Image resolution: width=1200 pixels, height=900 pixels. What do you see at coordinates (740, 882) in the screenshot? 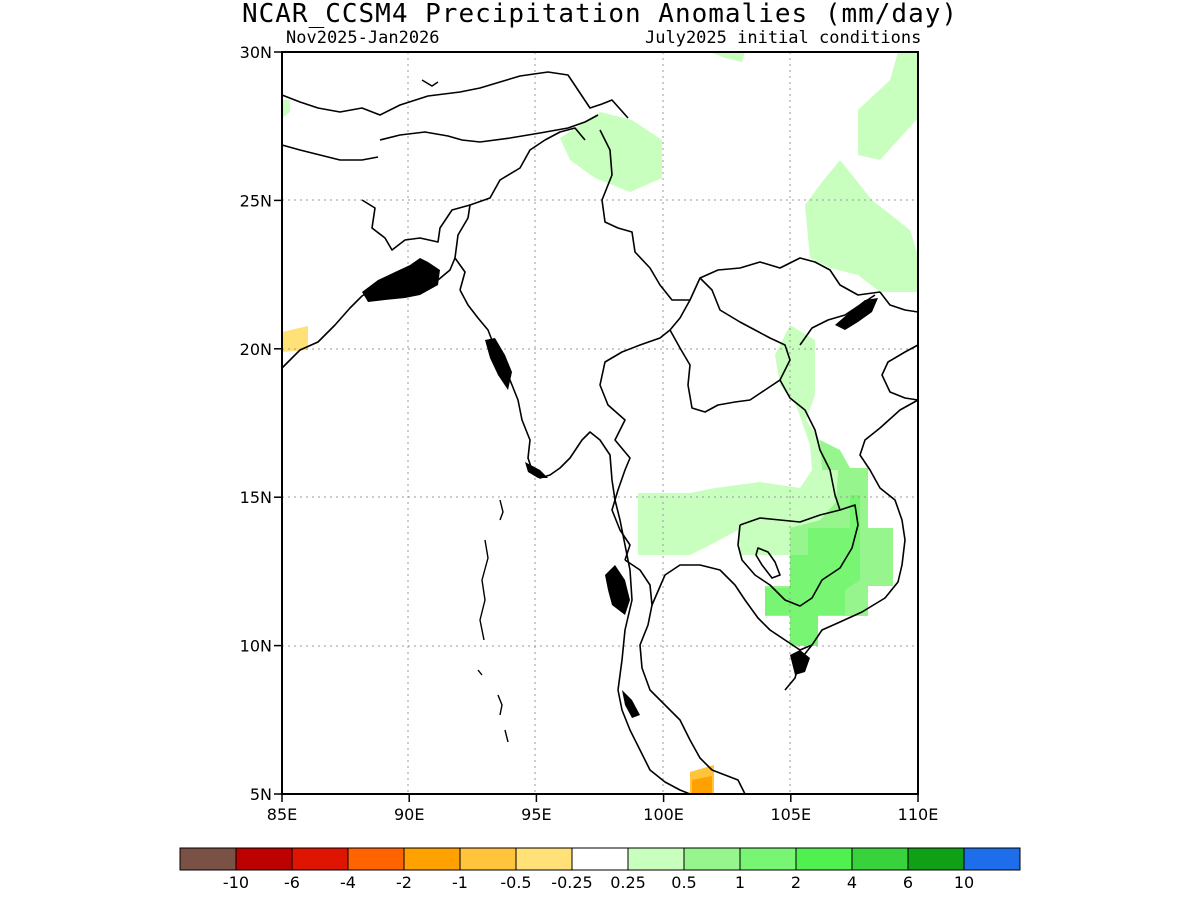
I see `colorbar-label: 1` at bounding box center [740, 882].